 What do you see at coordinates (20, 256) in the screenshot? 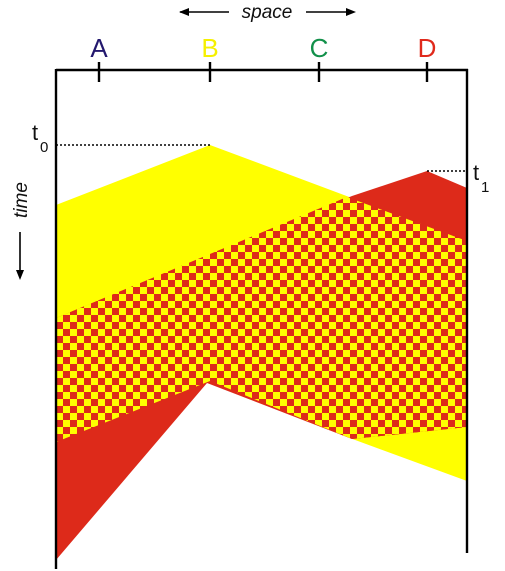
I see `time-axis-arrow` at bounding box center [20, 256].